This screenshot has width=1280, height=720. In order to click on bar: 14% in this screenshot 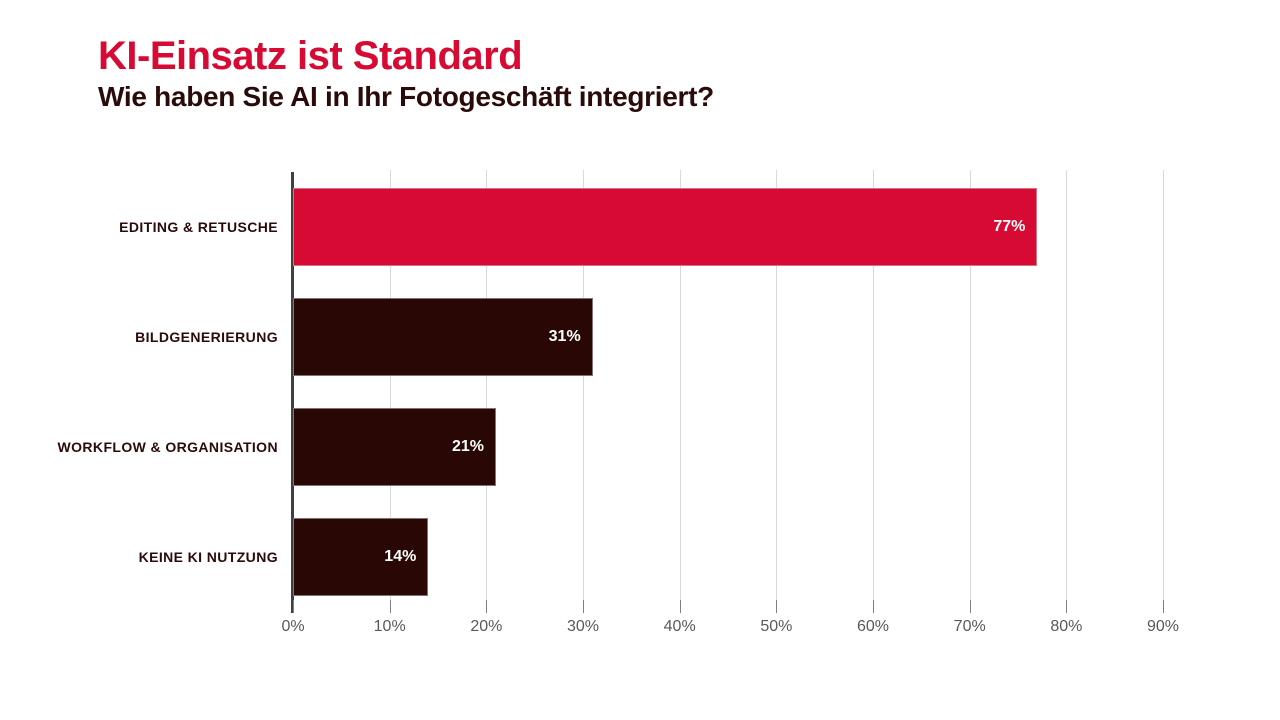, I will do `click(361, 557)`.